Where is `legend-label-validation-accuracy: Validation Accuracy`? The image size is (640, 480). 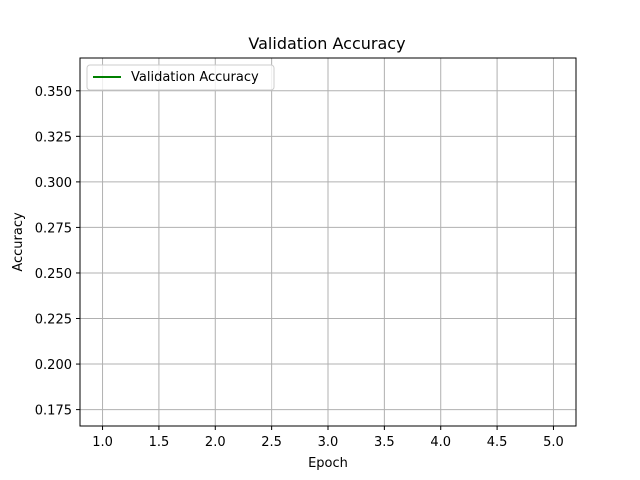 legend-label-validation-accuracy: Validation Accuracy is located at coordinates (195, 77).